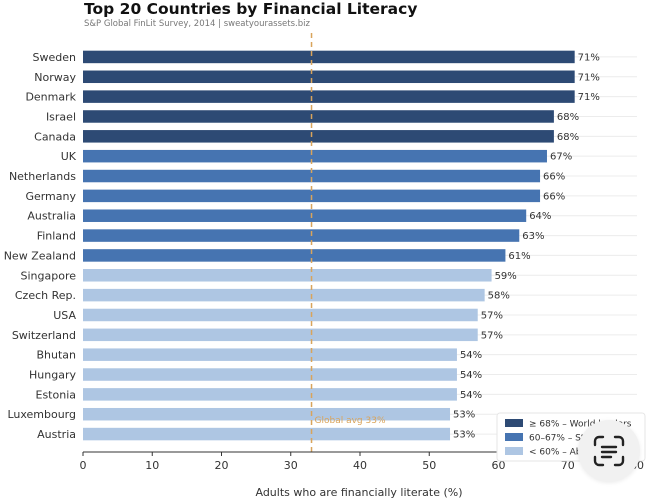  What do you see at coordinates (499, 296) in the screenshot?
I see `value-label: 58%` at bounding box center [499, 296].